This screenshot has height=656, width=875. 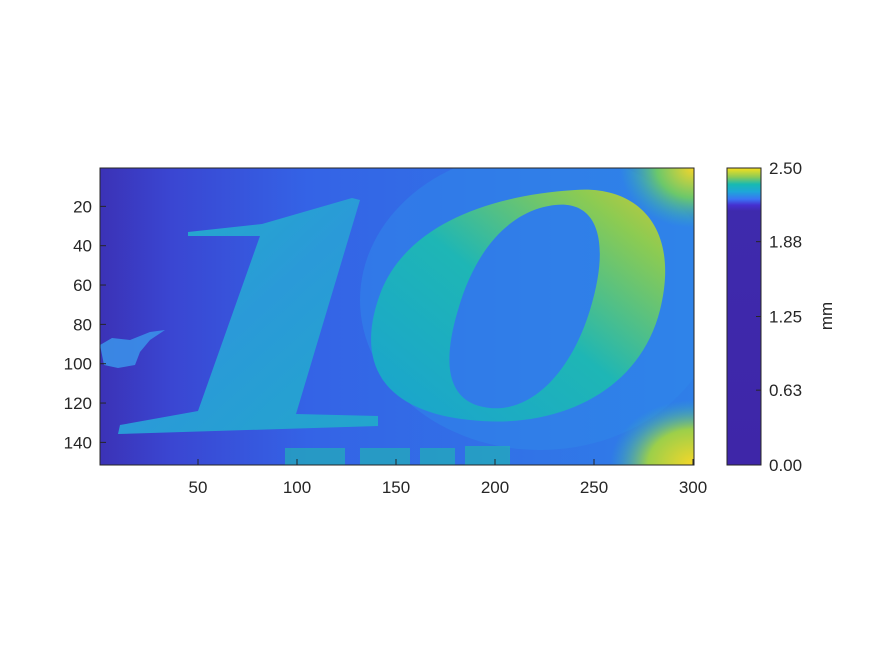 What do you see at coordinates (82, 285) in the screenshot?
I see `y-tick-label: 60` at bounding box center [82, 285].